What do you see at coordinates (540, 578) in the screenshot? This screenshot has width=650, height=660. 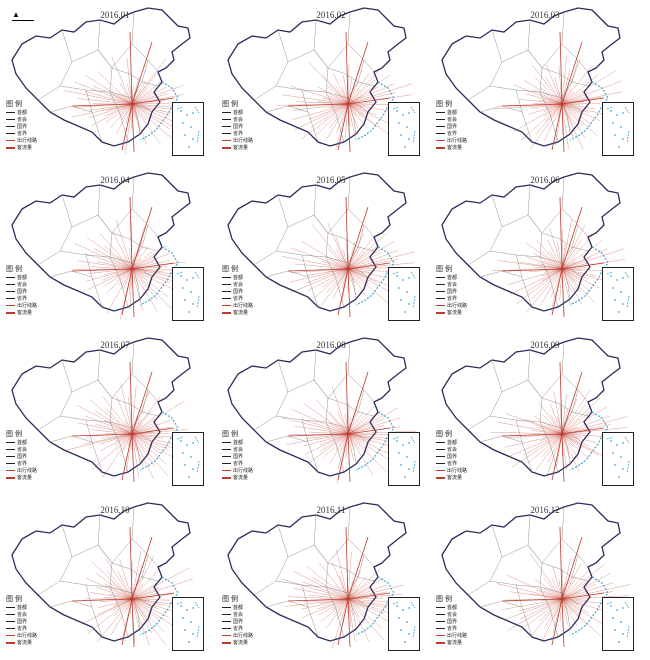 I see `map-panel: 2016.12 图 例首都省会国界省界出行线路客流量` at bounding box center [540, 578].